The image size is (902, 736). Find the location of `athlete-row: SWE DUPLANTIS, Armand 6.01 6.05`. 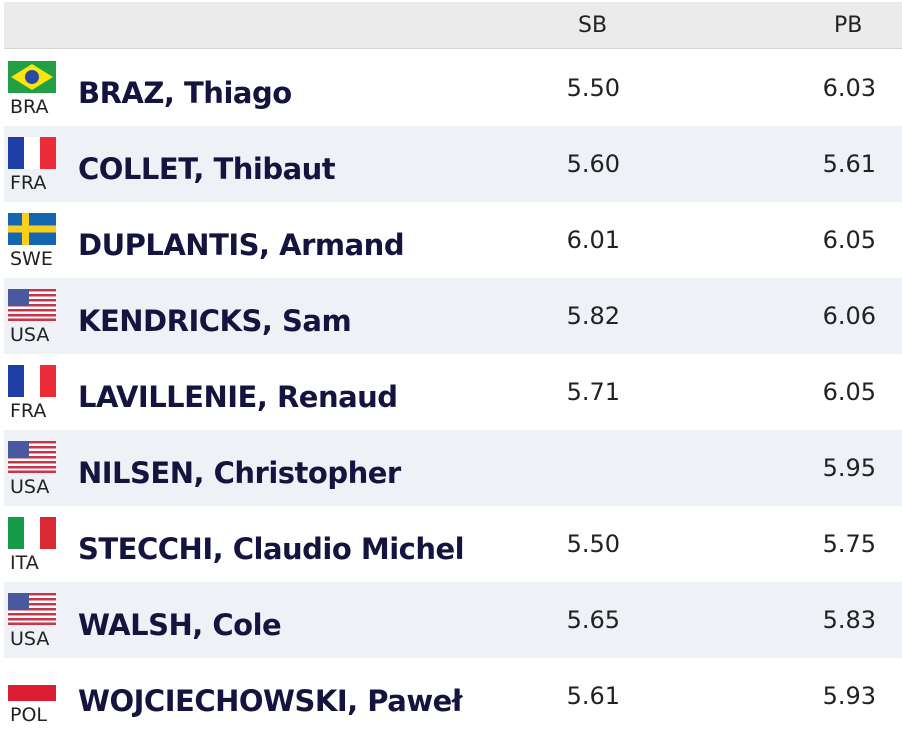

athlete-row: SWE DUPLANTIS, Armand 6.01 6.05 is located at coordinates (453, 240).